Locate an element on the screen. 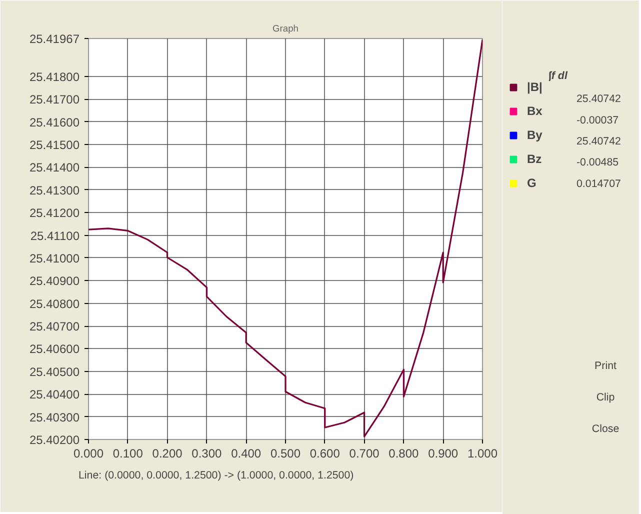 The width and height of the screenshot is (641, 514). y-tick-label: 25.41967 is located at coordinates (54, 39).